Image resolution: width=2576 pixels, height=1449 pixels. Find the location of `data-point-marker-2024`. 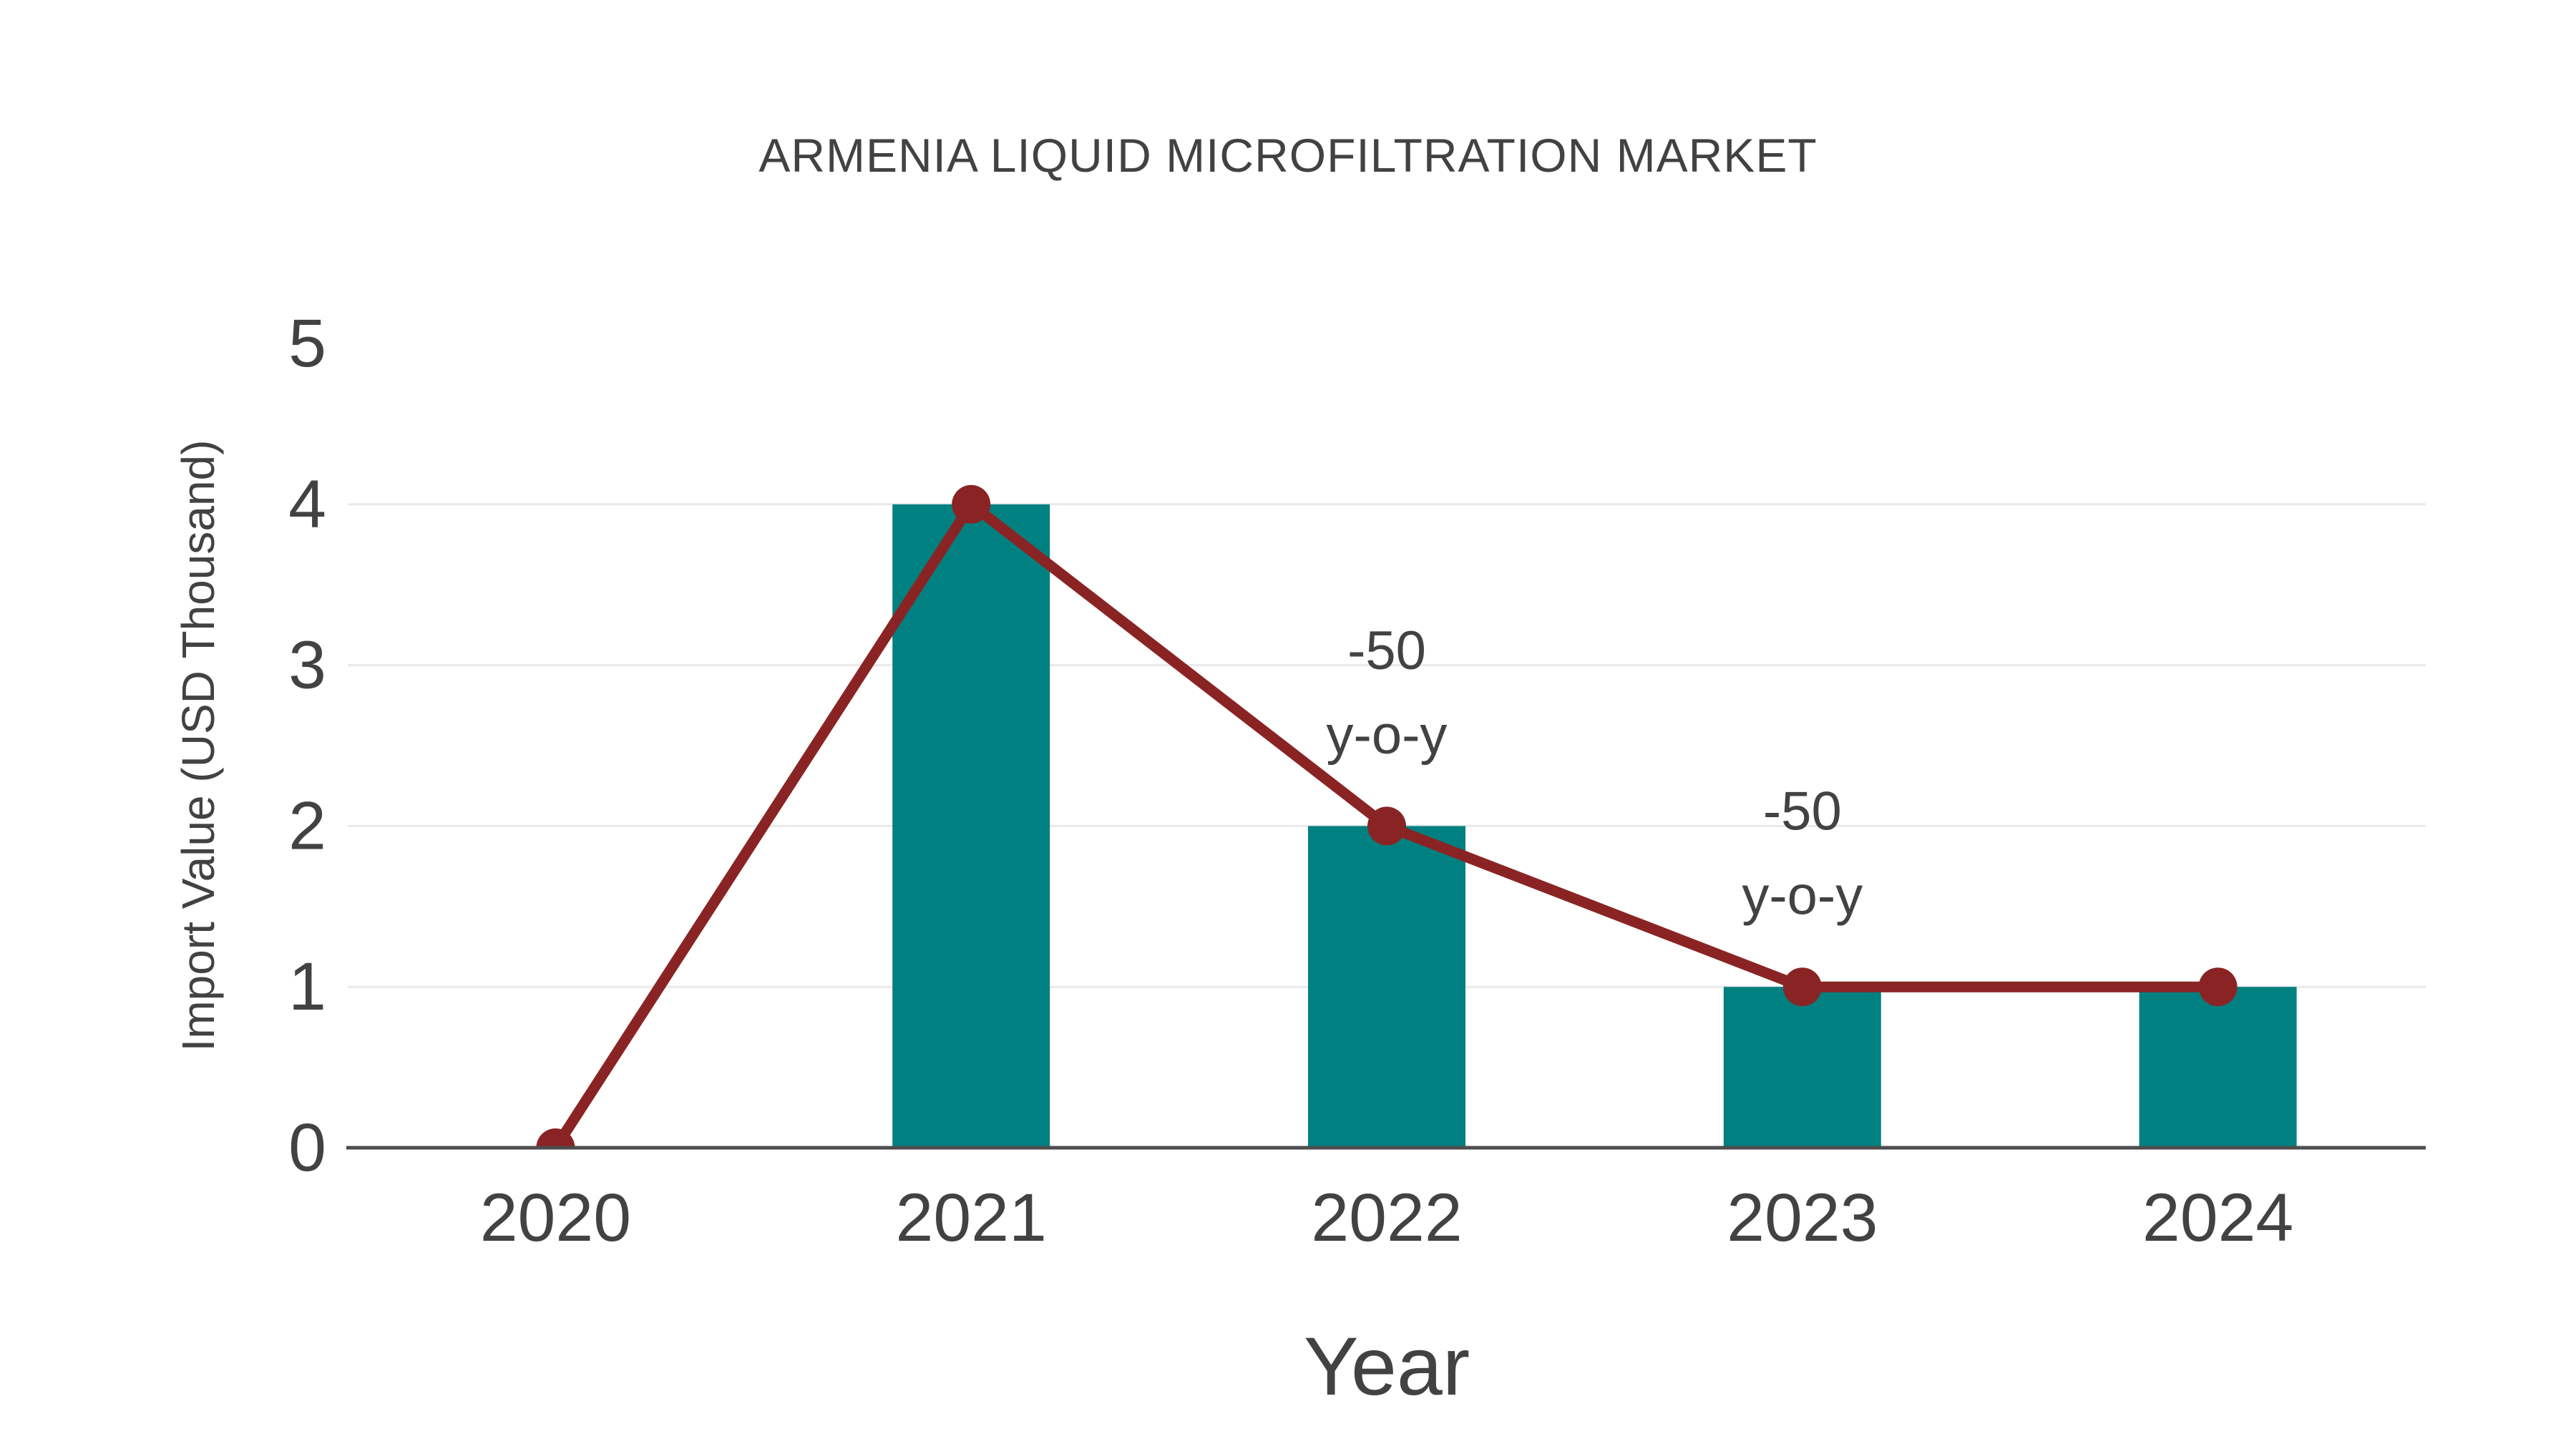

data-point-marker-2024 is located at coordinates (2218, 987).